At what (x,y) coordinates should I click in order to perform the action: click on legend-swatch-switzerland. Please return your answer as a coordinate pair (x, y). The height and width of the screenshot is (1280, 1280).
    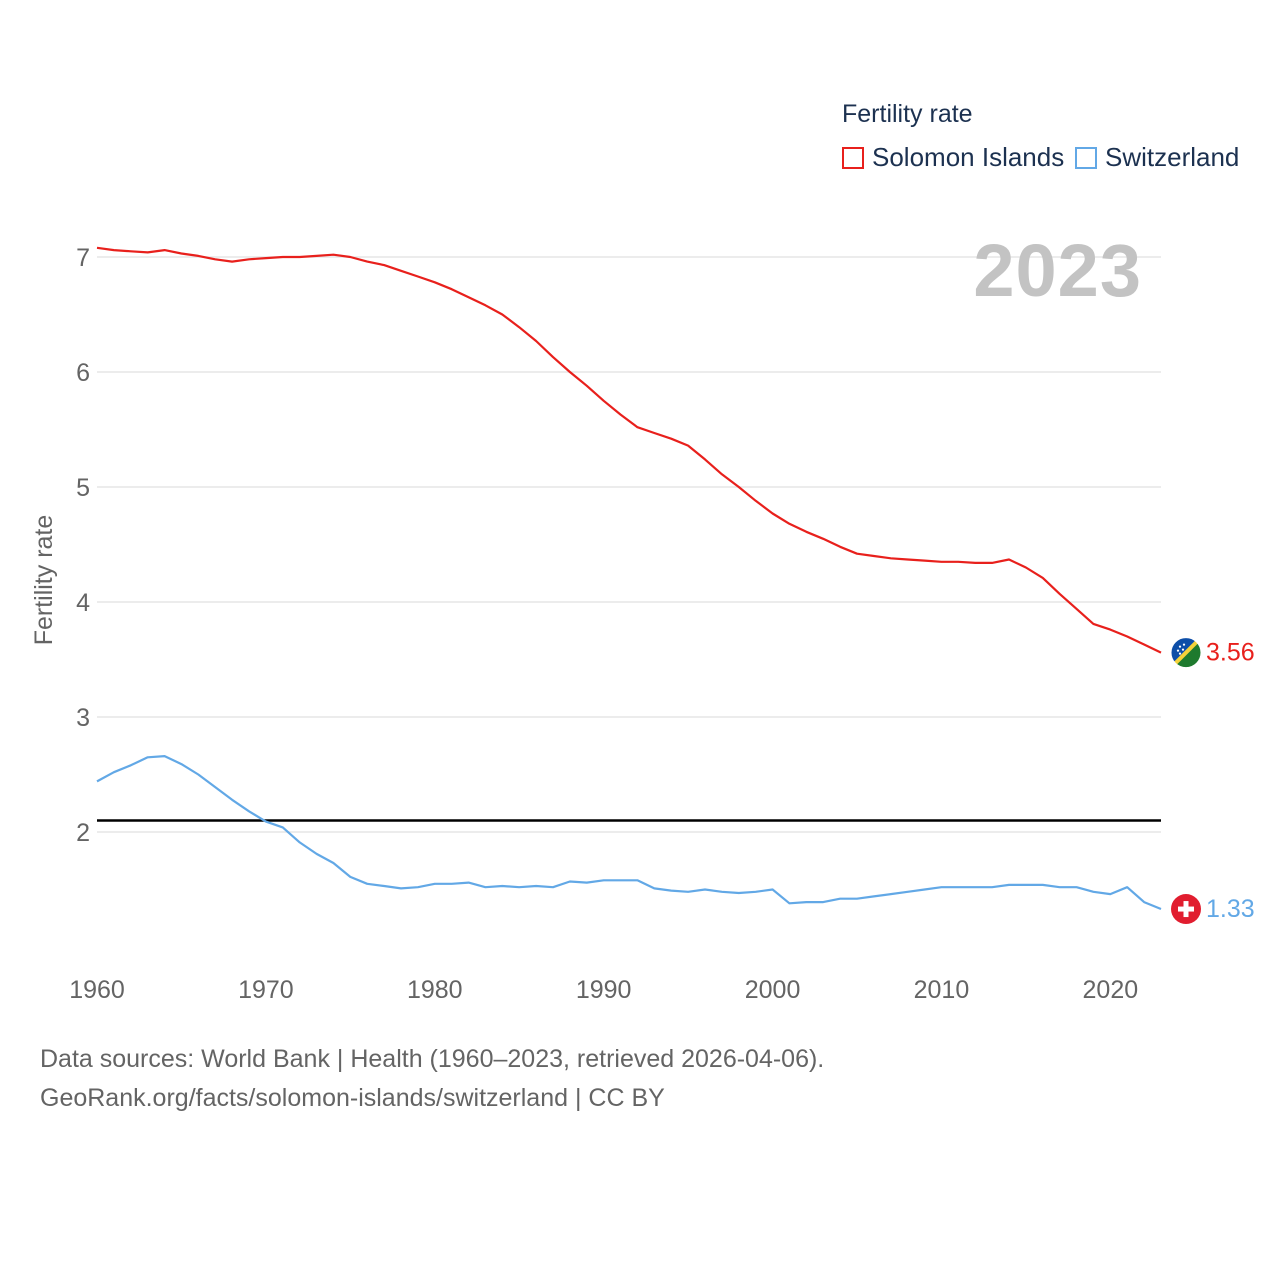
    Looking at the image, I should click on (1086, 157).